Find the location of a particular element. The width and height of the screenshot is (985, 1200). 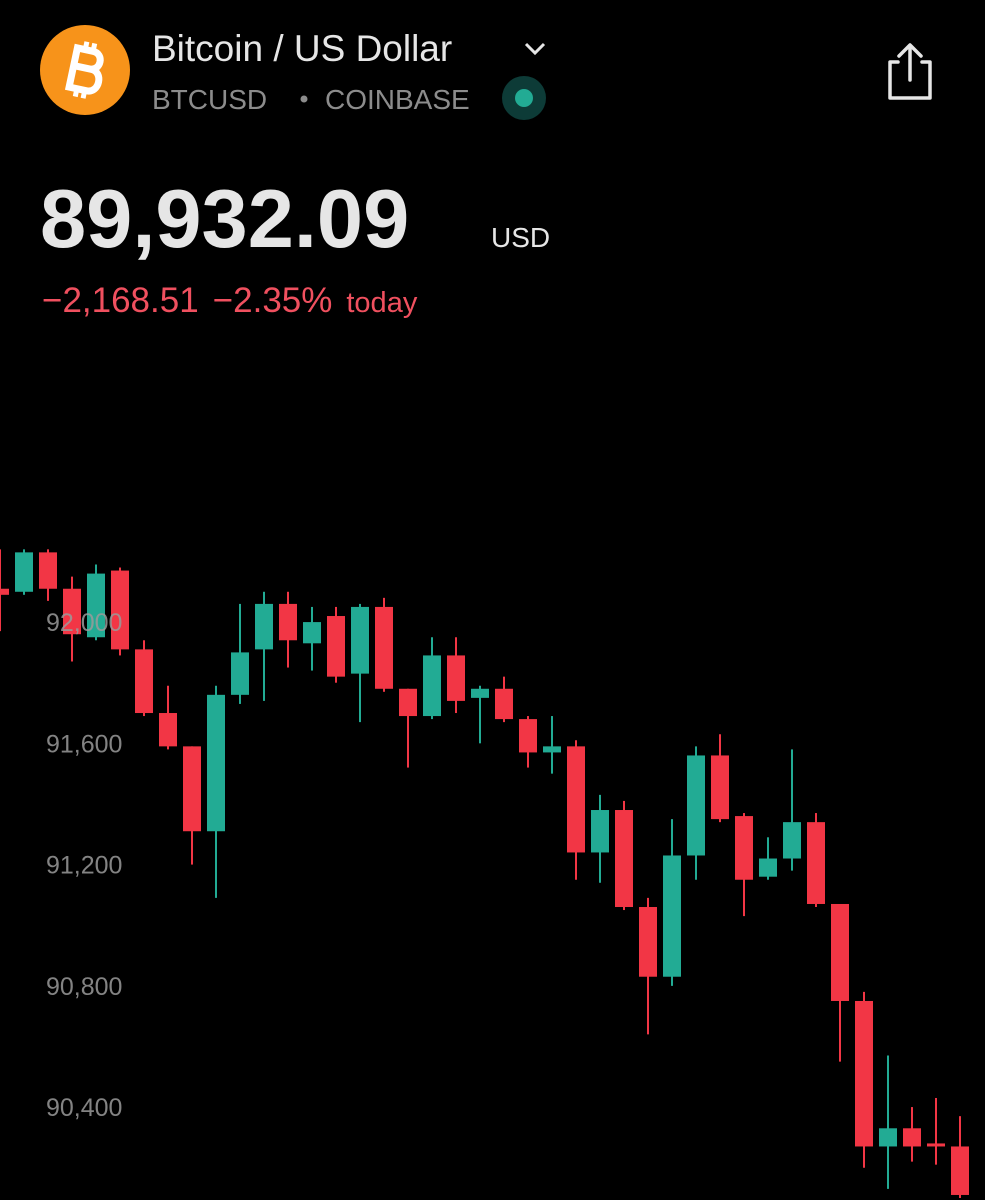

change-percent: −2.35% is located at coordinates (273, 300).